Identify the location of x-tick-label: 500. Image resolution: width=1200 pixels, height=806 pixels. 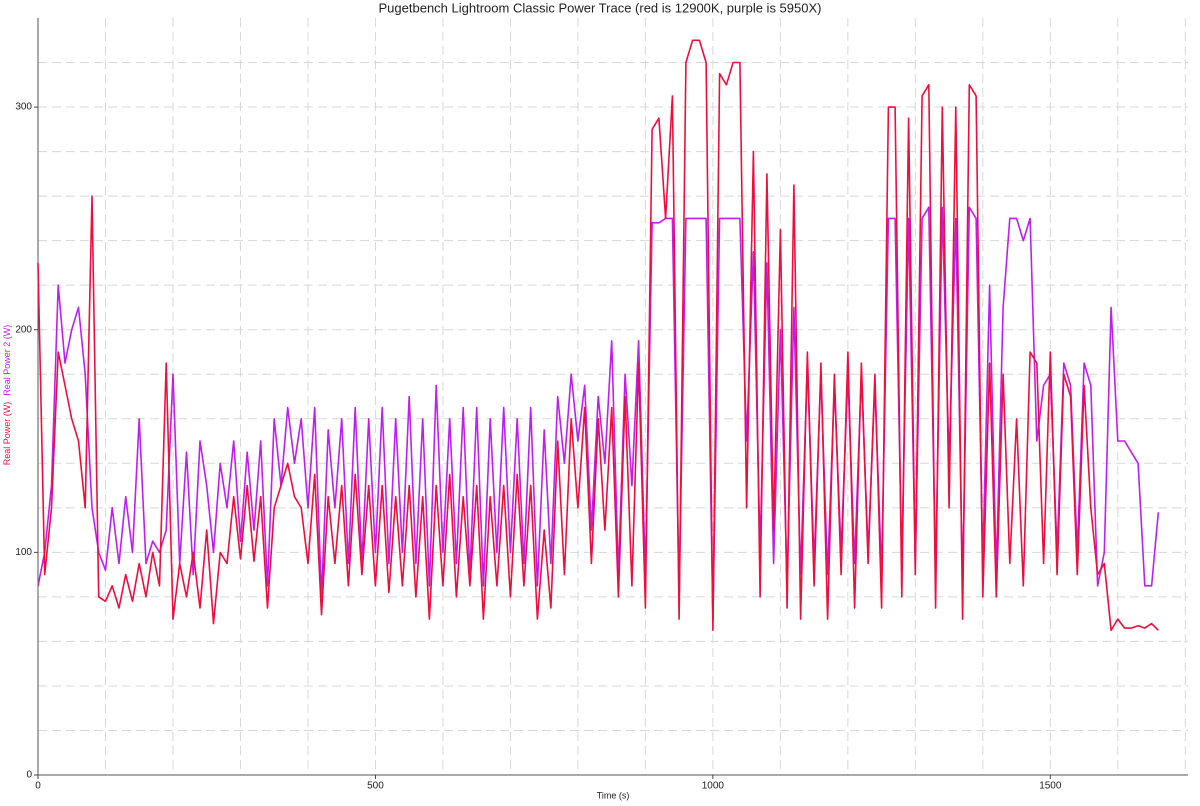
(375, 786).